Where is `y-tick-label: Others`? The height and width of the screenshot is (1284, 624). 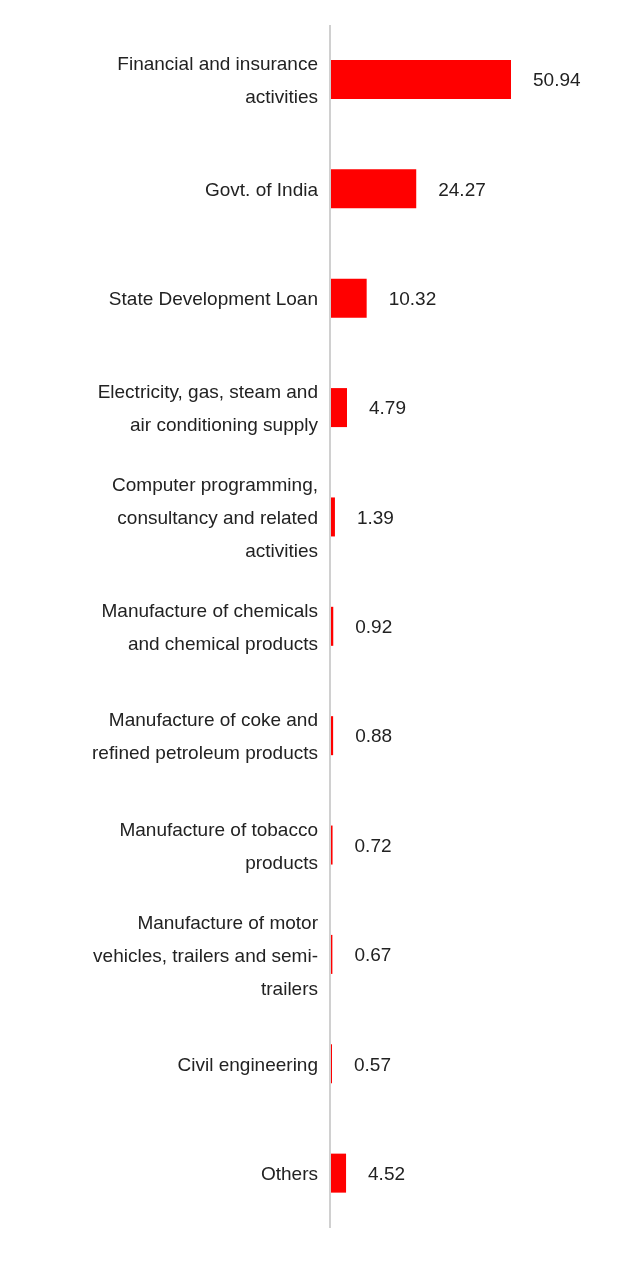
y-tick-label: Others is located at coordinates (289, 1173).